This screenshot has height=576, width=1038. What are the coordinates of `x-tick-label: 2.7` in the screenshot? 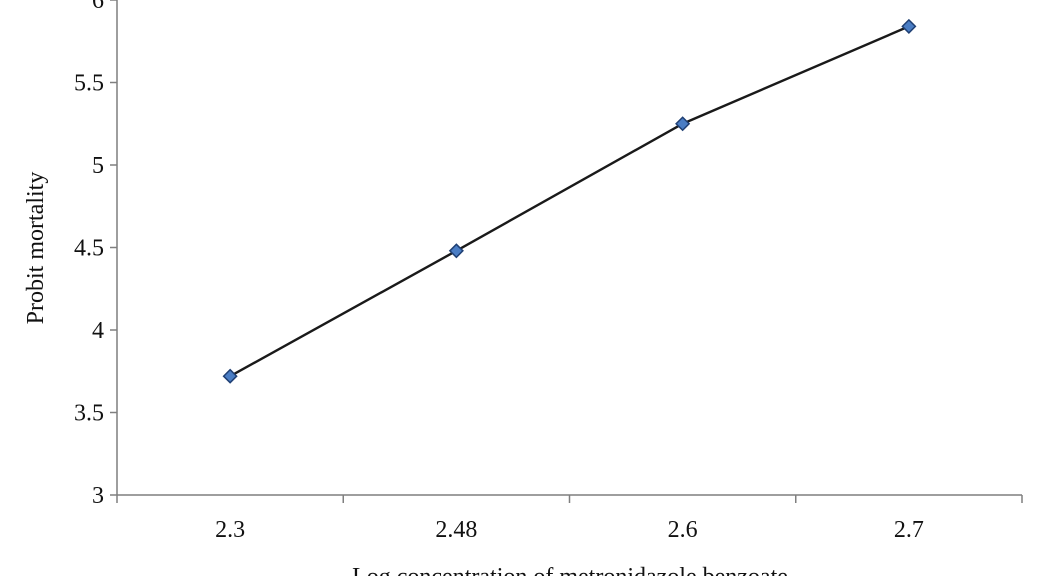 It's located at (909, 530).